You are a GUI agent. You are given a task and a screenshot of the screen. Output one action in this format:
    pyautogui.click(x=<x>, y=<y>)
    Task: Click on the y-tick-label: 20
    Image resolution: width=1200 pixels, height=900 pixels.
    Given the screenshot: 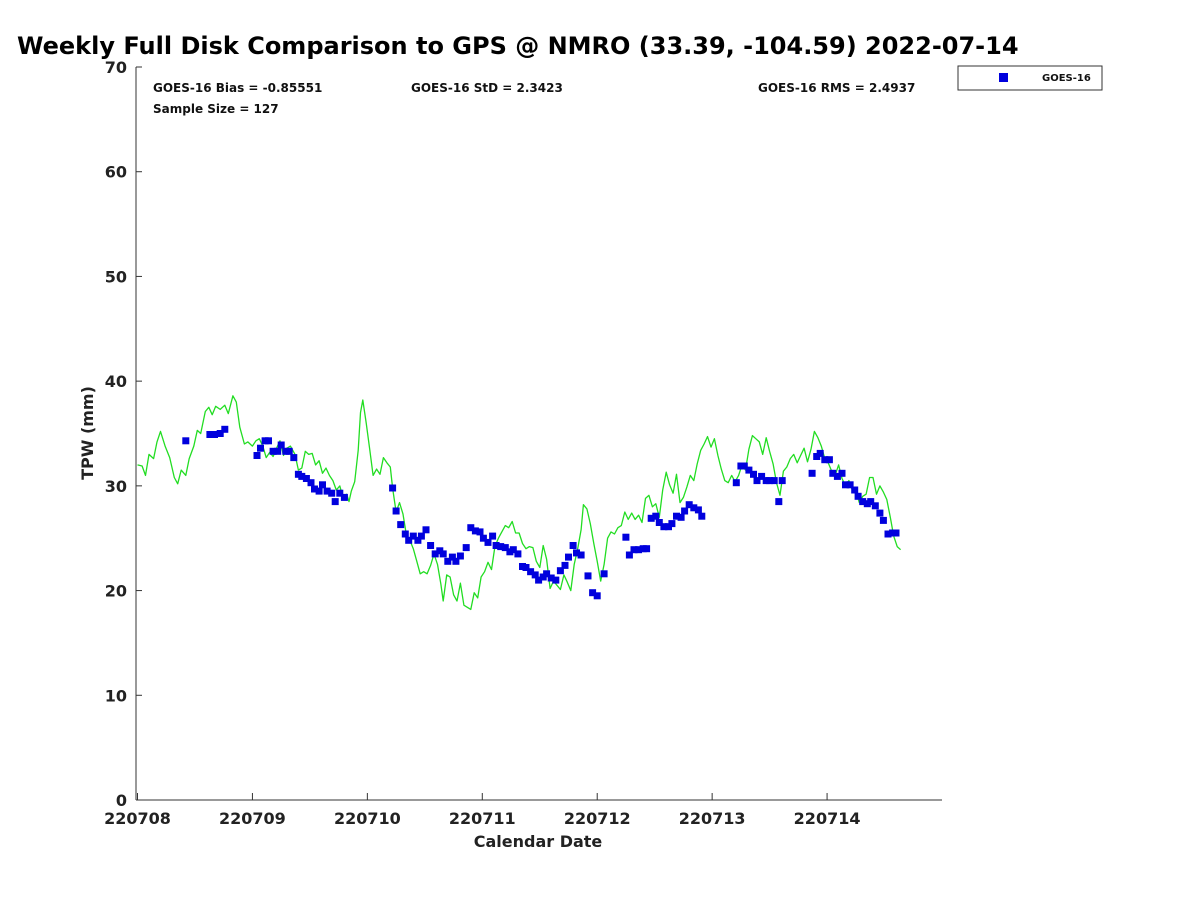 What is the action you would take?
    pyautogui.click(x=116, y=591)
    